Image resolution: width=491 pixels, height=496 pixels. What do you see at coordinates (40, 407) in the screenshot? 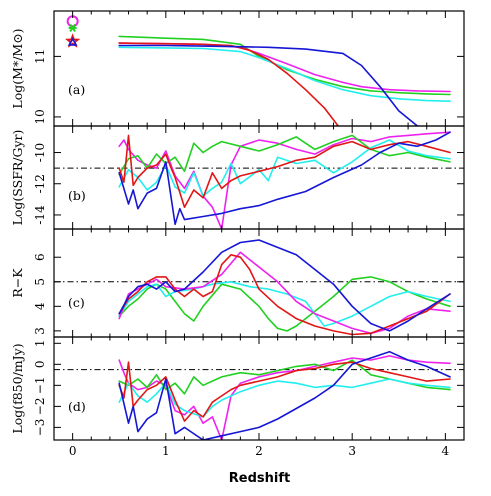
I see `y-tick-label: −2` at bounding box center [40, 407].